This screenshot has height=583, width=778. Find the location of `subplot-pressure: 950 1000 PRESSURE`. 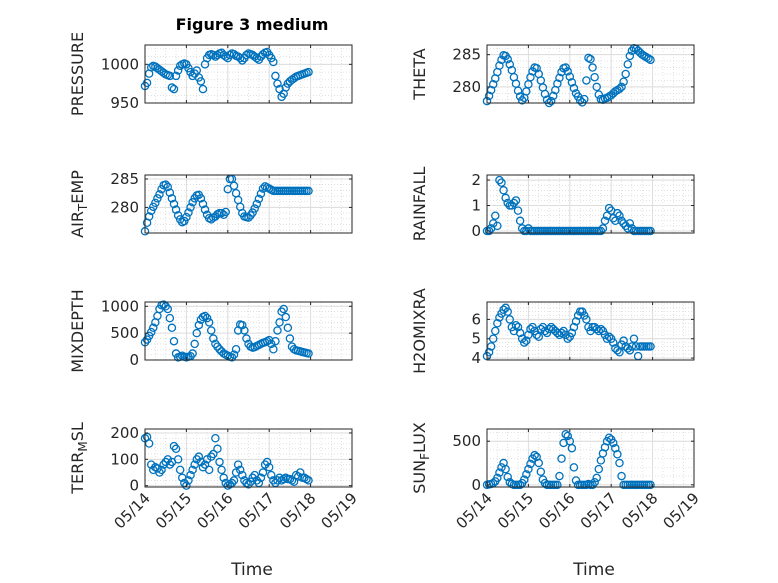

subplot-pressure: 950 1000 PRESSURE is located at coordinates (210, 74).